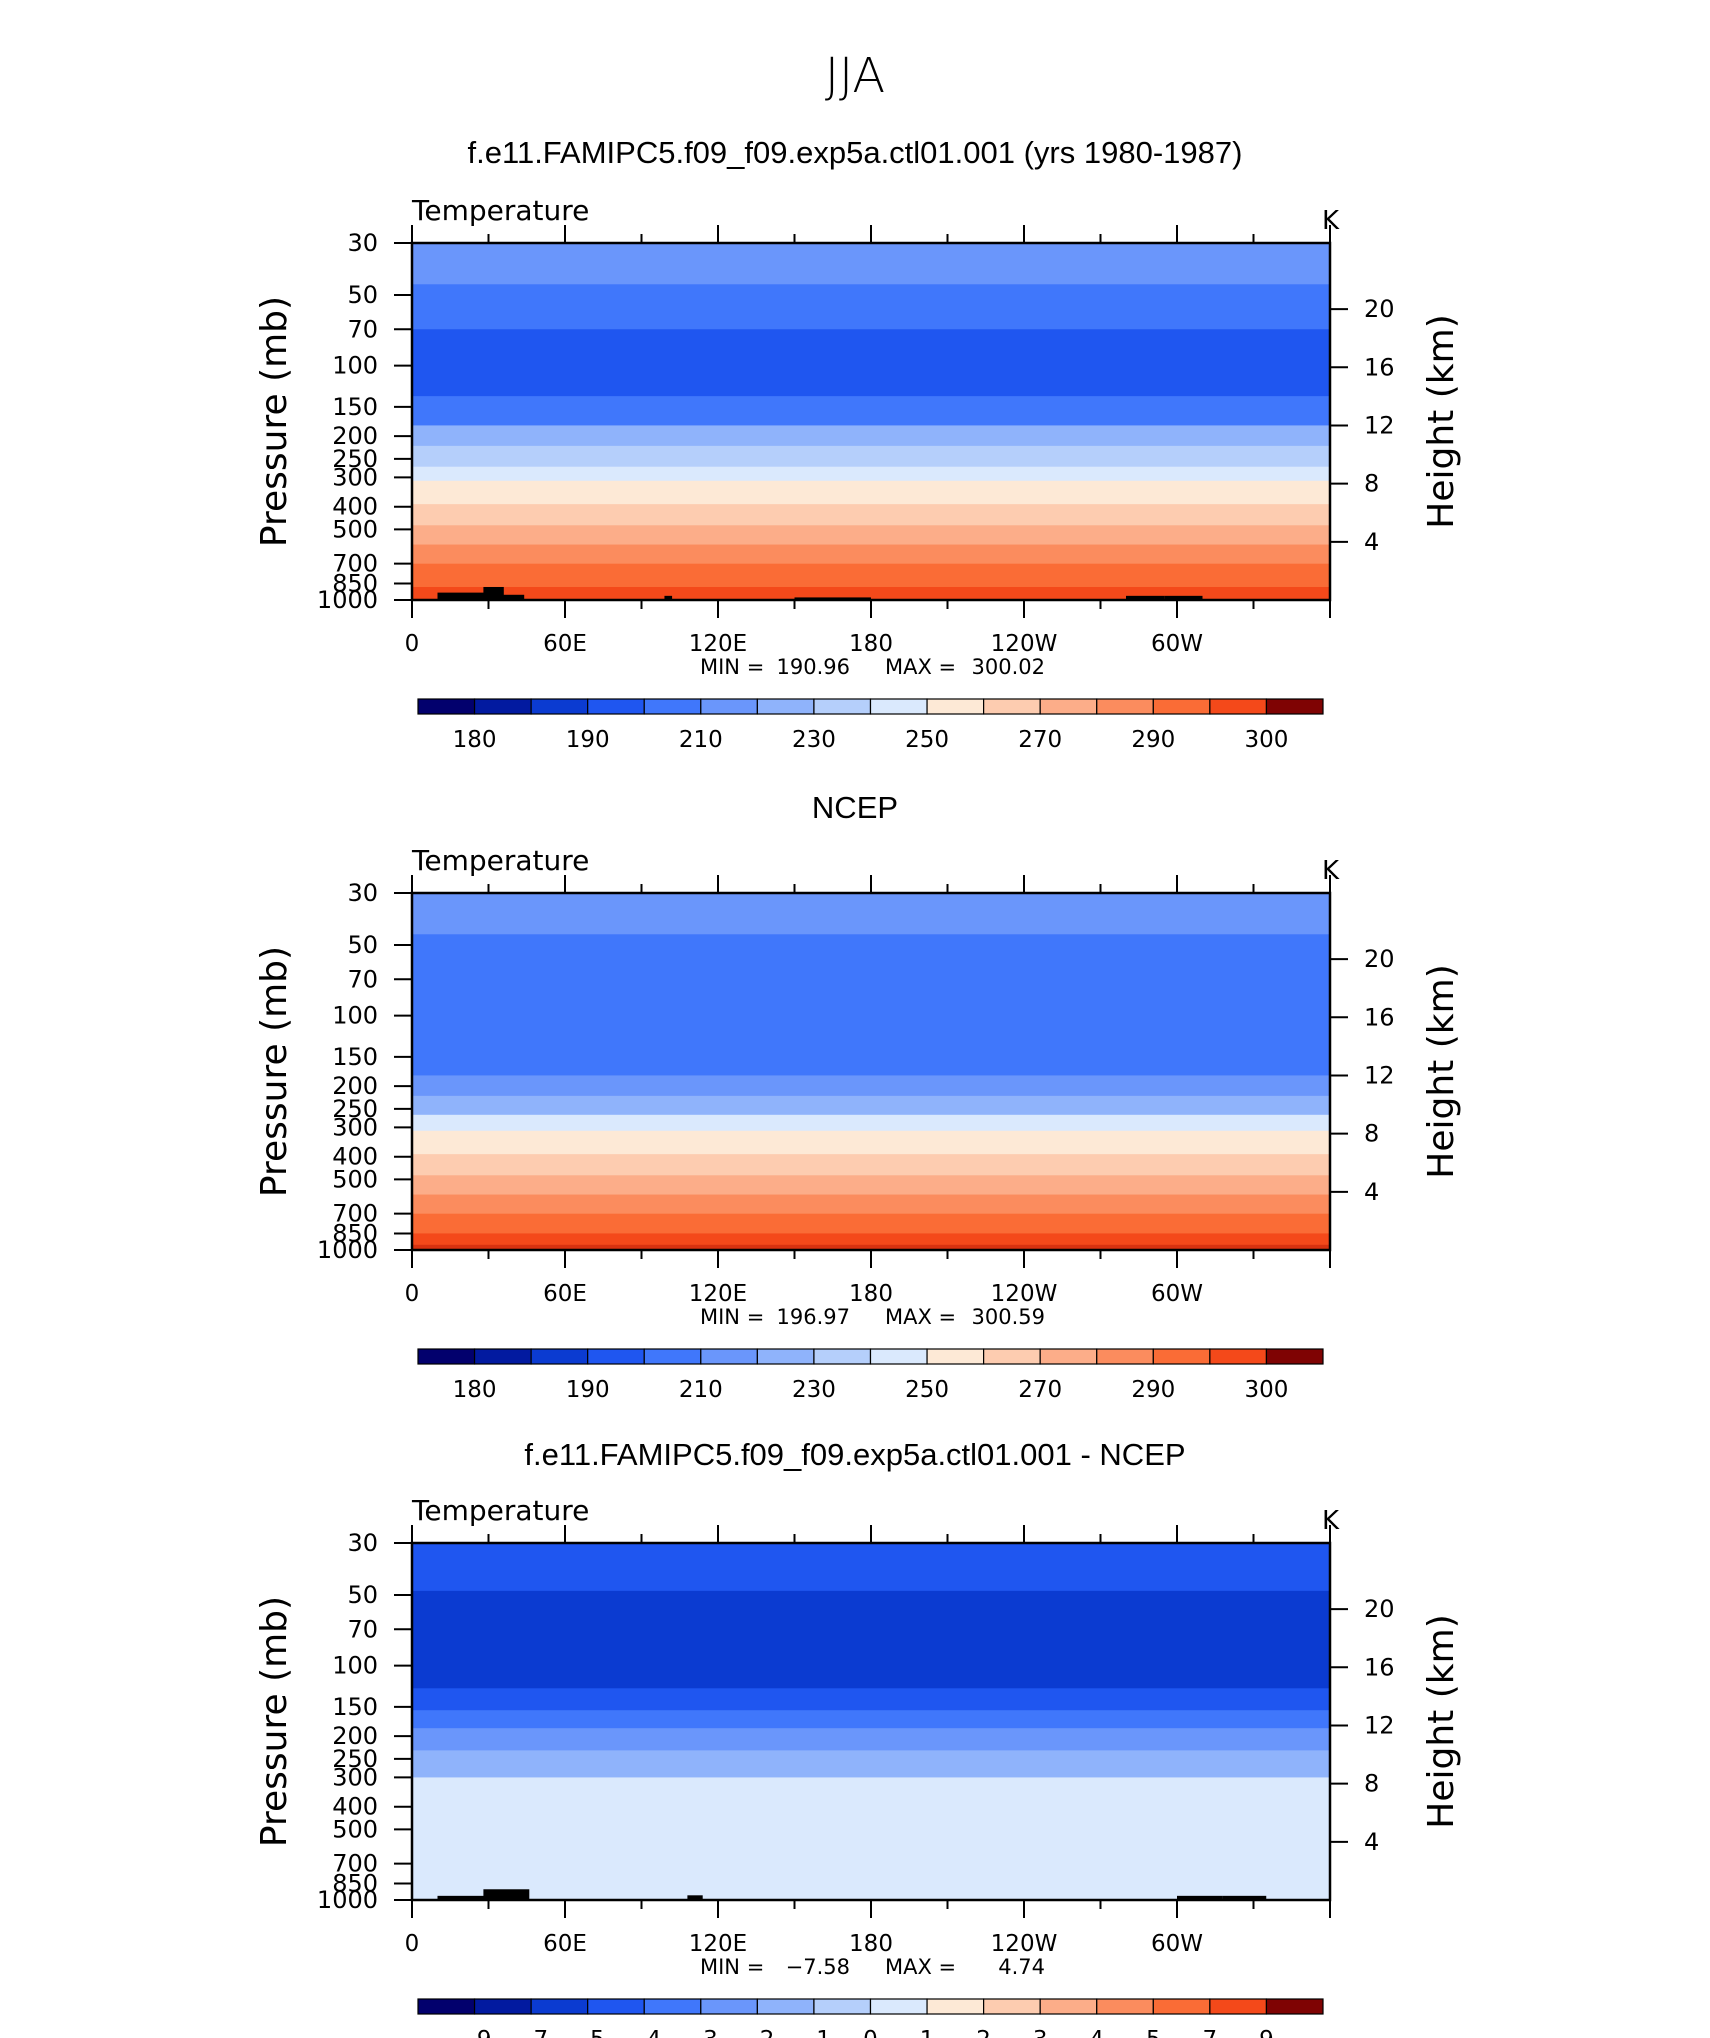 The height and width of the screenshot is (2038, 1710). What do you see at coordinates (813, 1317) in the screenshot?
I see `min-value: 196.97` at bounding box center [813, 1317].